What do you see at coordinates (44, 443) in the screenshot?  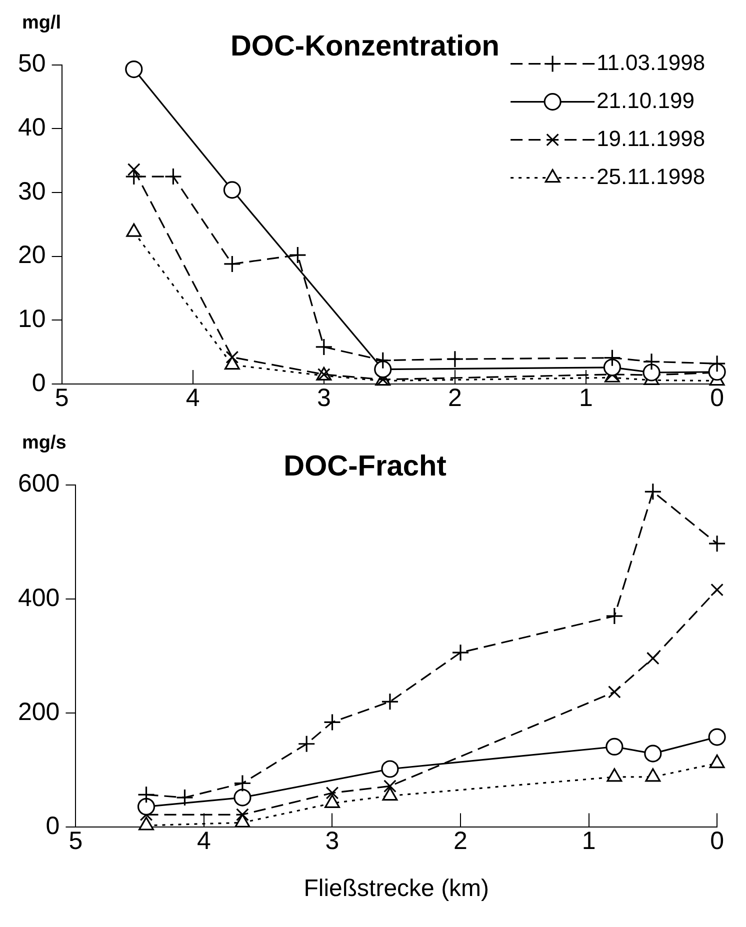 I see `y-axis-title: mg/s` at bounding box center [44, 443].